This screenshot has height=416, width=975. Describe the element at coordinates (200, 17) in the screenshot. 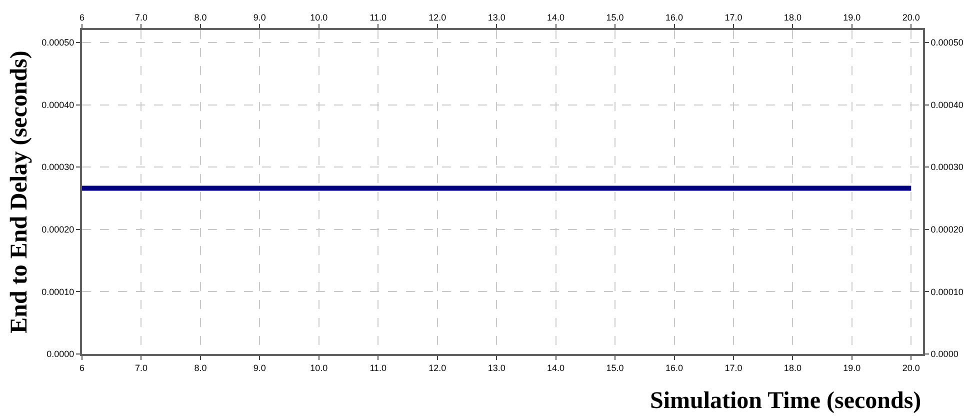

I see `x-tick-label: 8.0` at that location.